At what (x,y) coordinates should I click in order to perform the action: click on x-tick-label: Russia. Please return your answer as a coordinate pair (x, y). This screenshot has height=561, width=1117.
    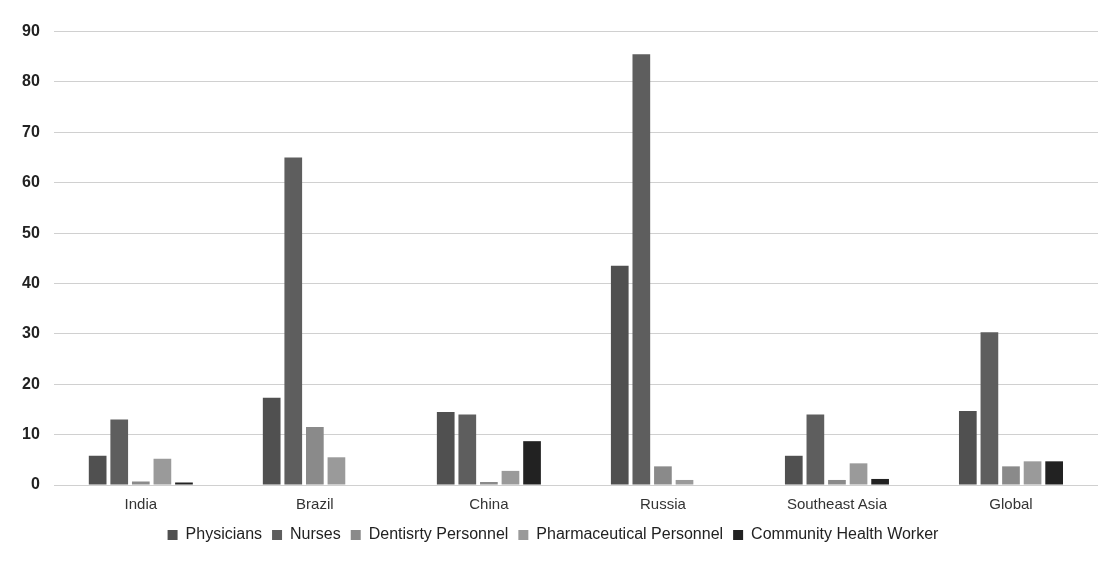
    Looking at the image, I should click on (663, 504).